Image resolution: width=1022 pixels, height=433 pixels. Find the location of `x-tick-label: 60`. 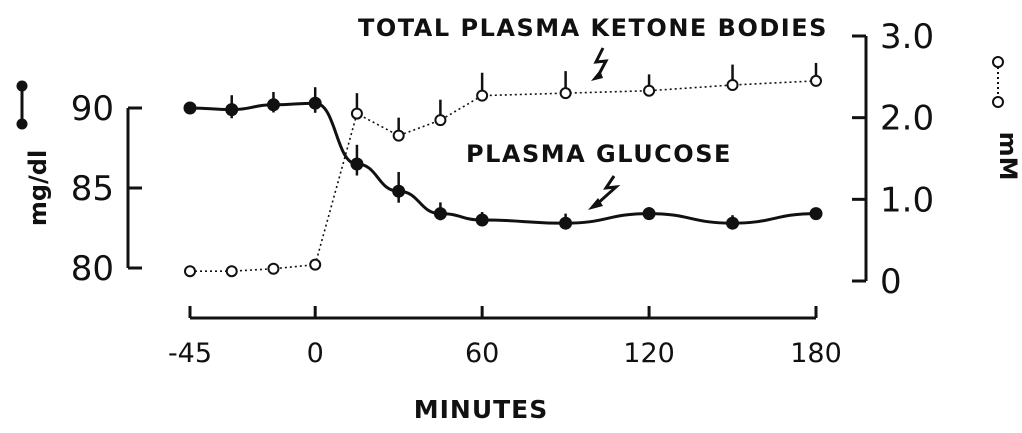

x-tick-label: 60 is located at coordinates (482, 353).